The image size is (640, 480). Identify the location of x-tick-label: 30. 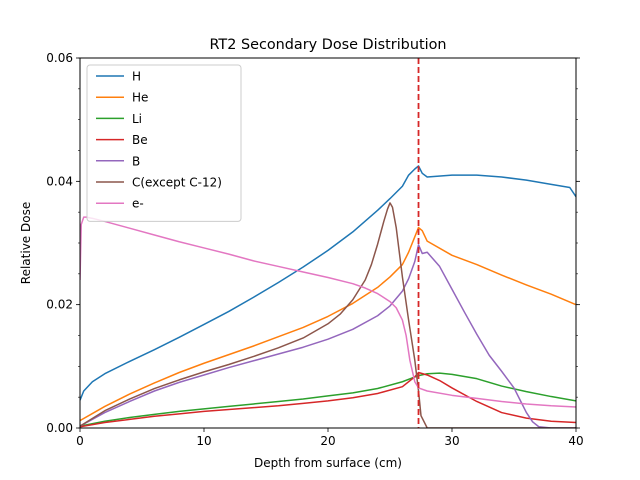
(451, 441).